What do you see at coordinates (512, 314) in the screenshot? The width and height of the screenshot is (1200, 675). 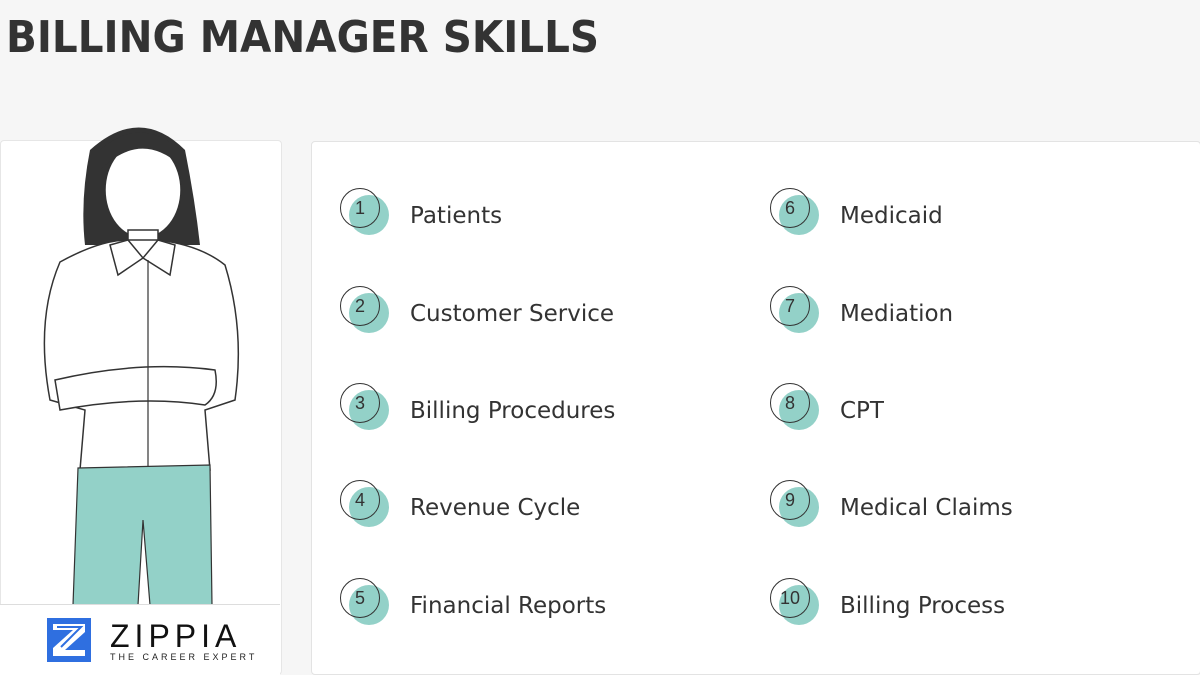 I see `skill-label: Customer Service` at bounding box center [512, 314].